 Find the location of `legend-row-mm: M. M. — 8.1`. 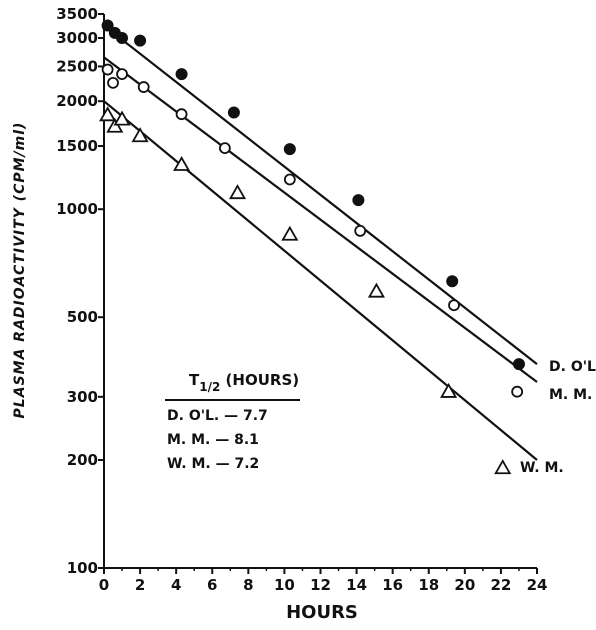

legend-row-mm: M. M. — 8.1 is located at coordinates (213, 440).